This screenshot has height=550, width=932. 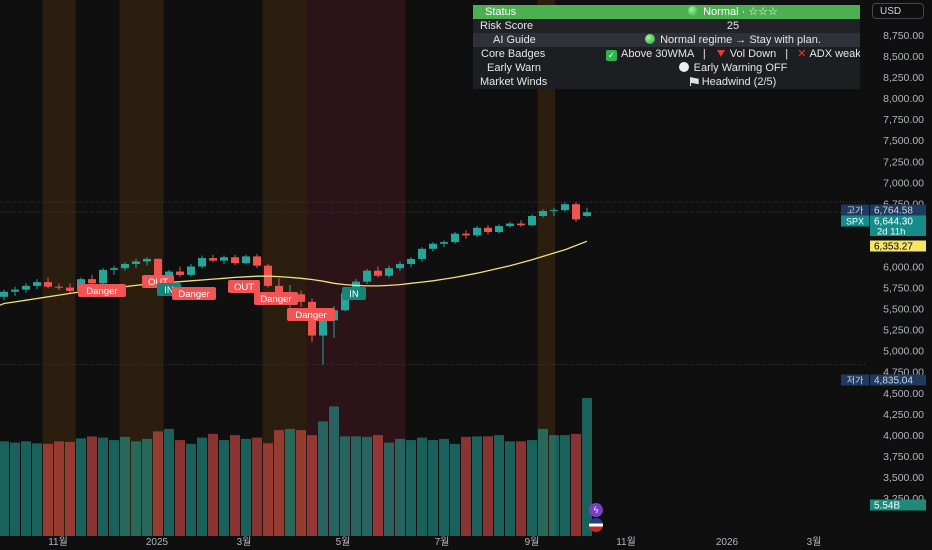 What do you see at coordinates (596, 510) in the screenshot?
I see `lightning-icon: ϟ` at bounding box center [596, 510].